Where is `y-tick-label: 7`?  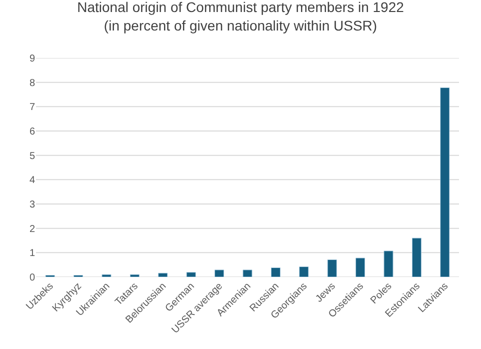
y-tick-label: 7 is located at coordinates (32, 108).